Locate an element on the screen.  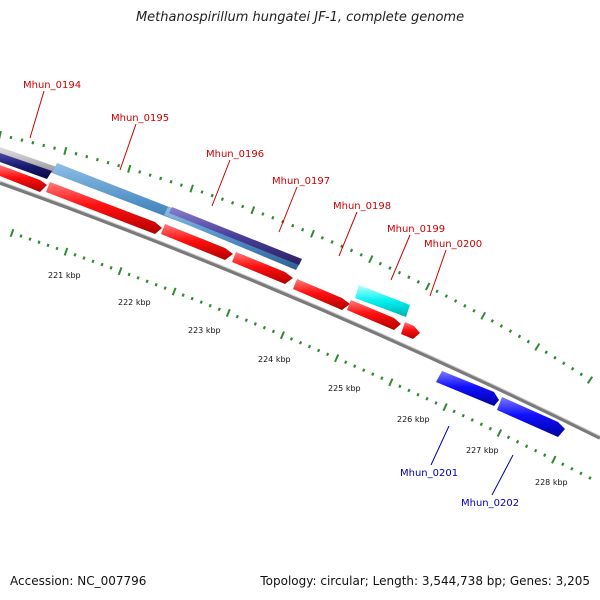
kbp-label: 221 kbp is located at coordinates (64, 275).